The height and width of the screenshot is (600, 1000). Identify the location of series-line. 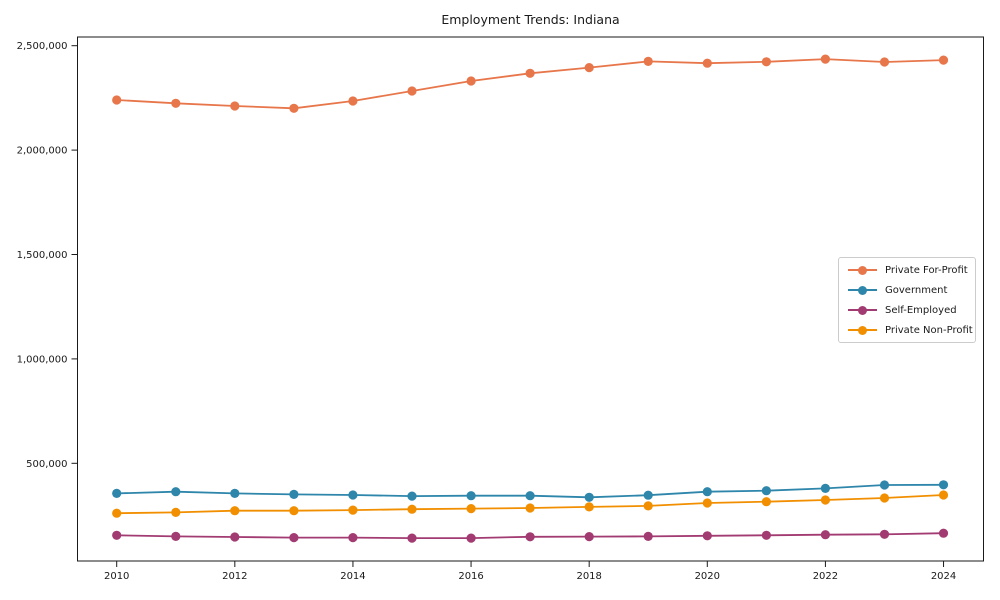
(530, 84).